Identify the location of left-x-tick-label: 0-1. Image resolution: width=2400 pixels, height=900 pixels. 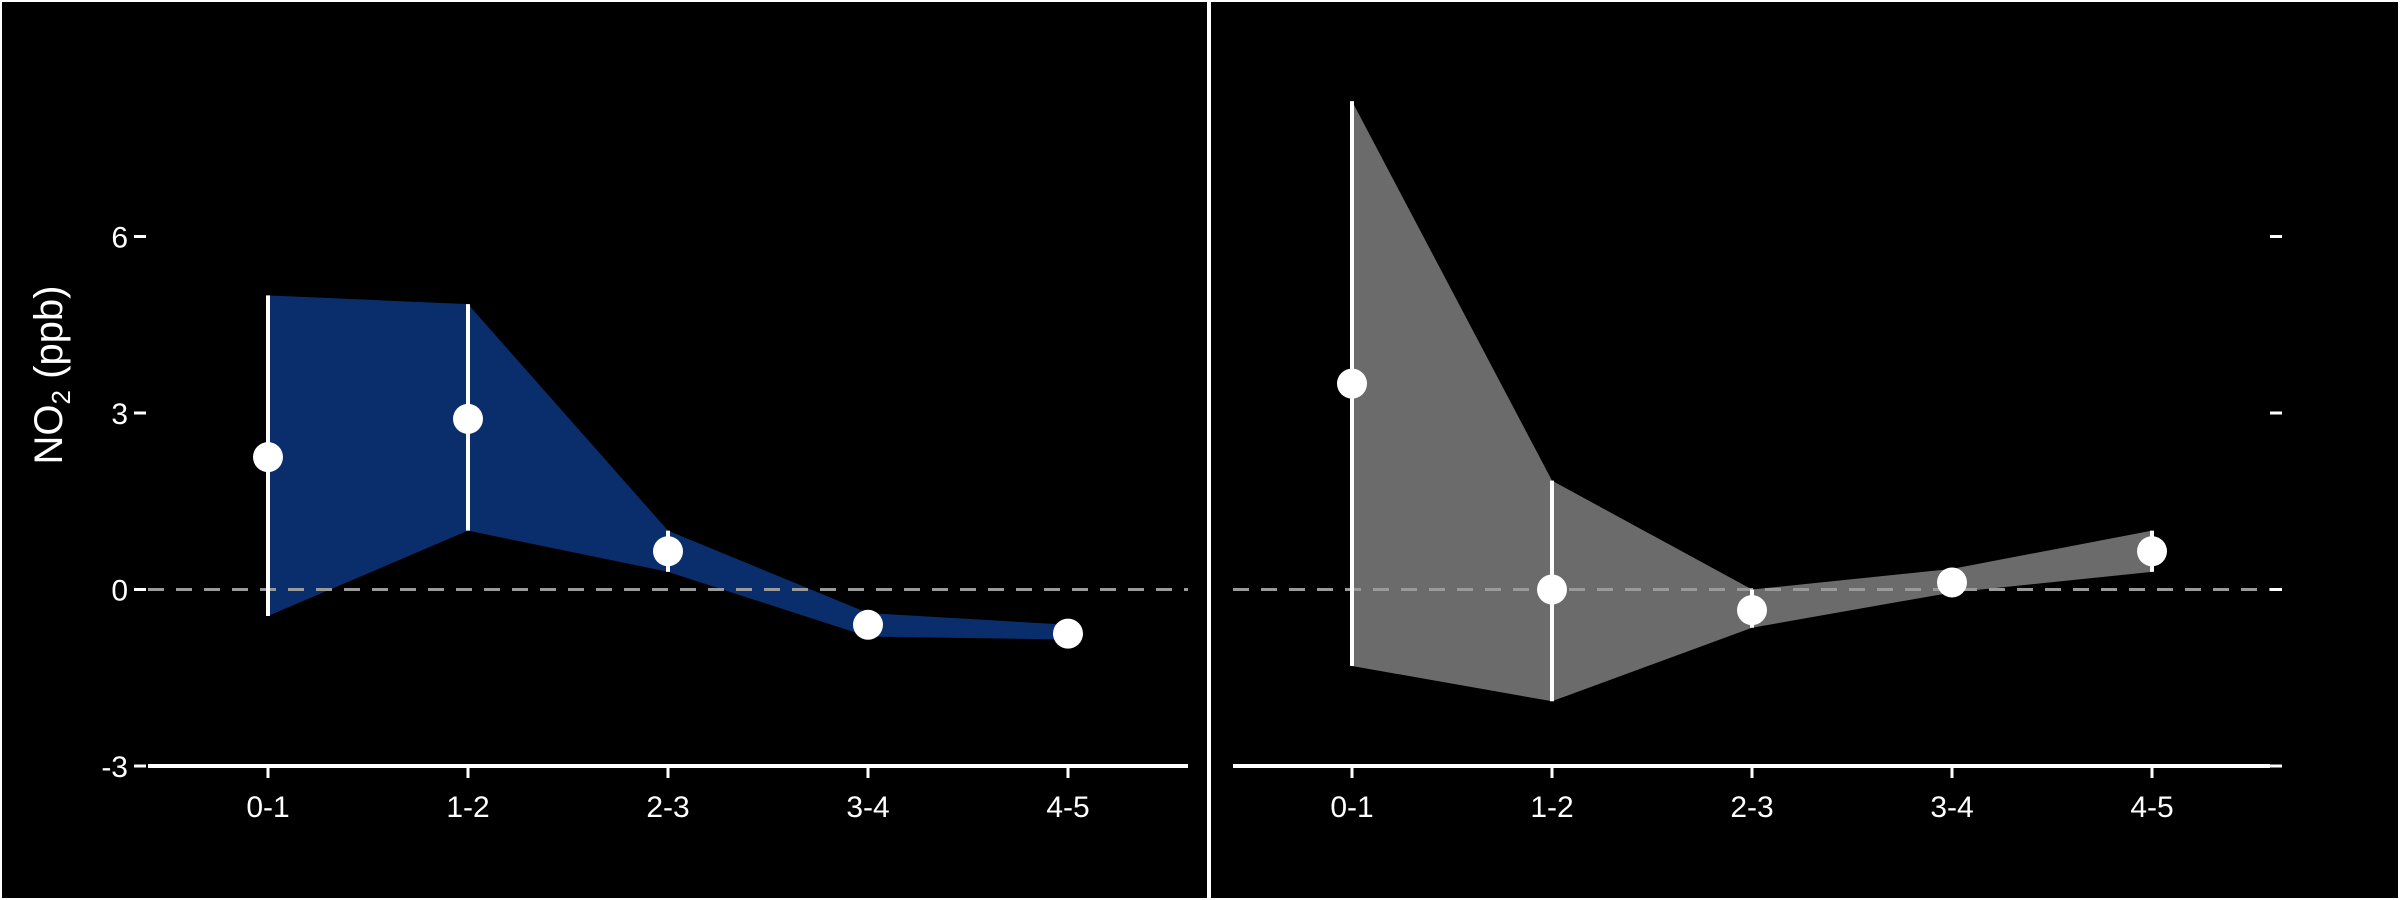
(267, 807).